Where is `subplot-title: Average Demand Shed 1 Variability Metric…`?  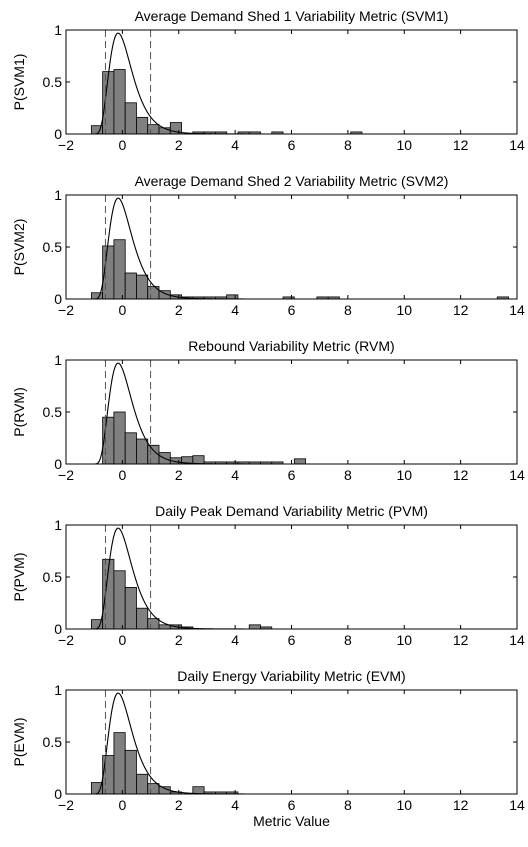
subplot-title: Average Demand Shed 1 Variability Metric… is located at coordinates (292, 16).